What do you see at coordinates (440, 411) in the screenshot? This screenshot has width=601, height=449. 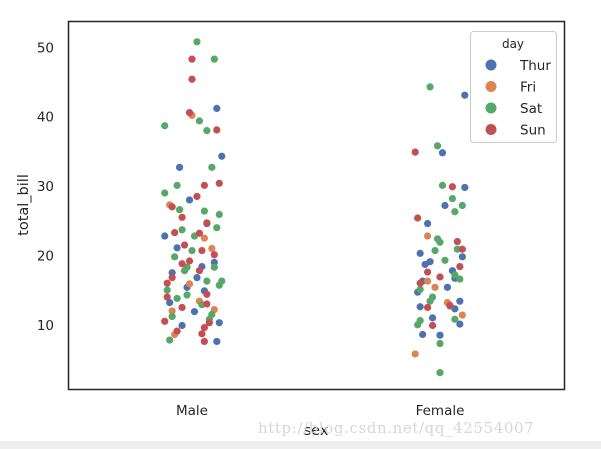 I see `x-tick-label: Female` at bounding box center [440, 411].